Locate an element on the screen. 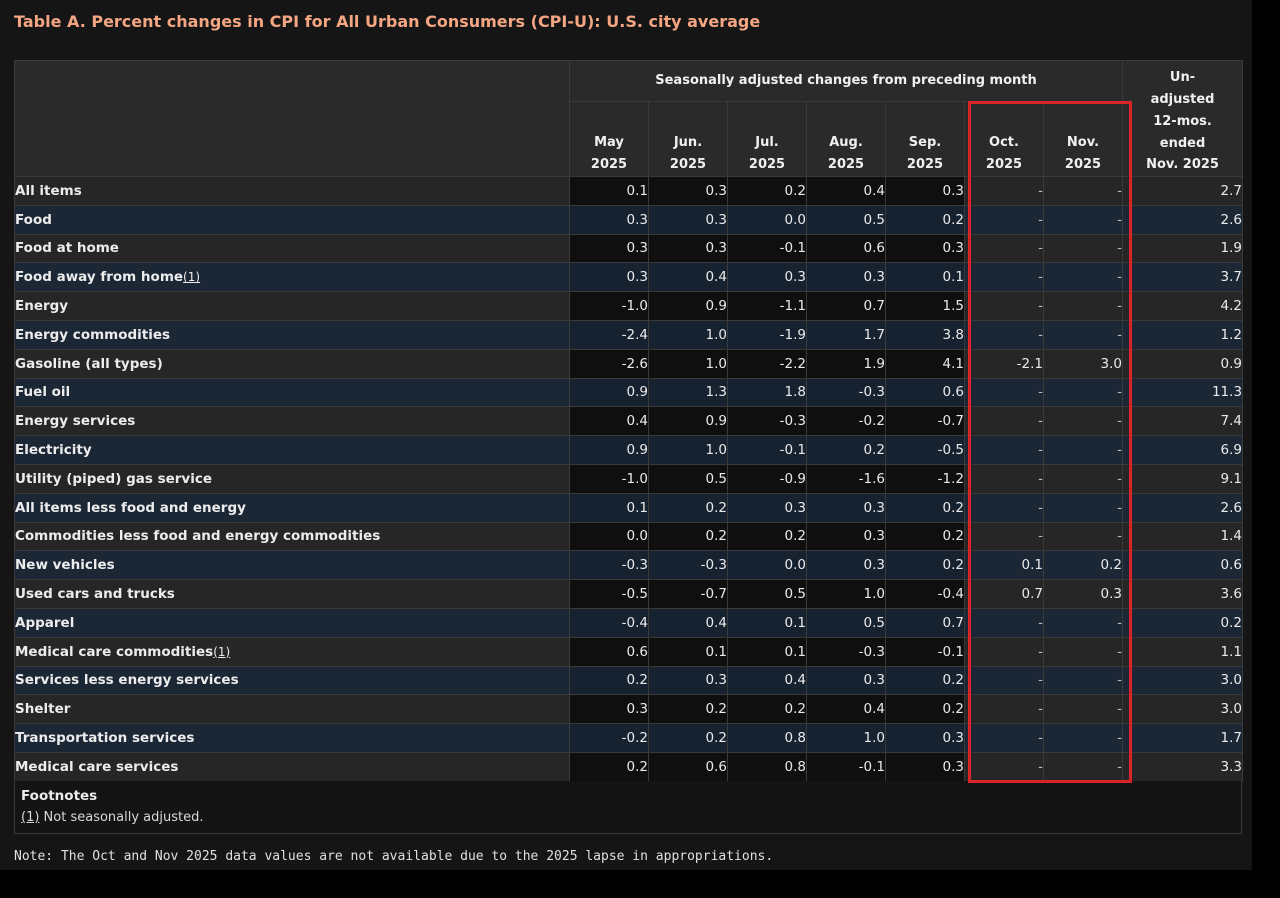 The width and height of the screenshot is (1280, 898). footnotes-section: Footnotes (1) Not seasonally adjusted. is located at coordinates (628, 807).